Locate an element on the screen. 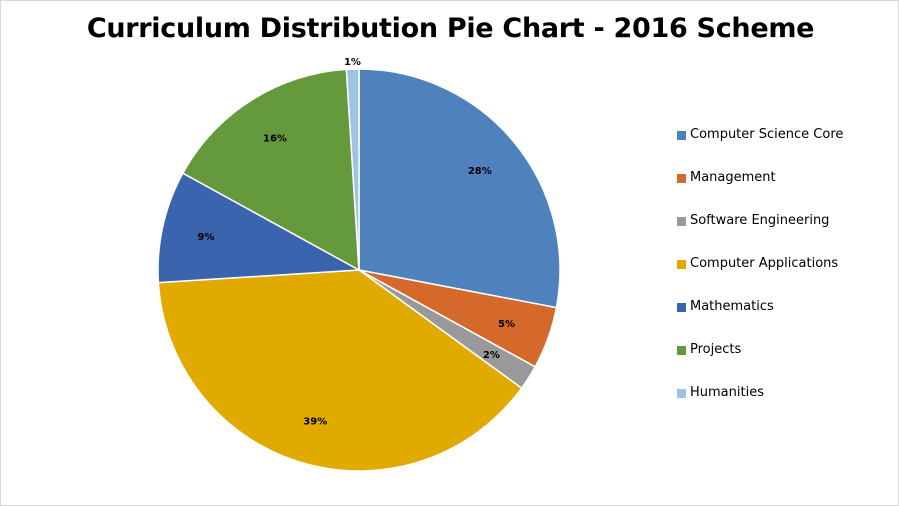 This screenshot has width=899, height=507. data-label-management: 5% is located at coordinates (506, 324).